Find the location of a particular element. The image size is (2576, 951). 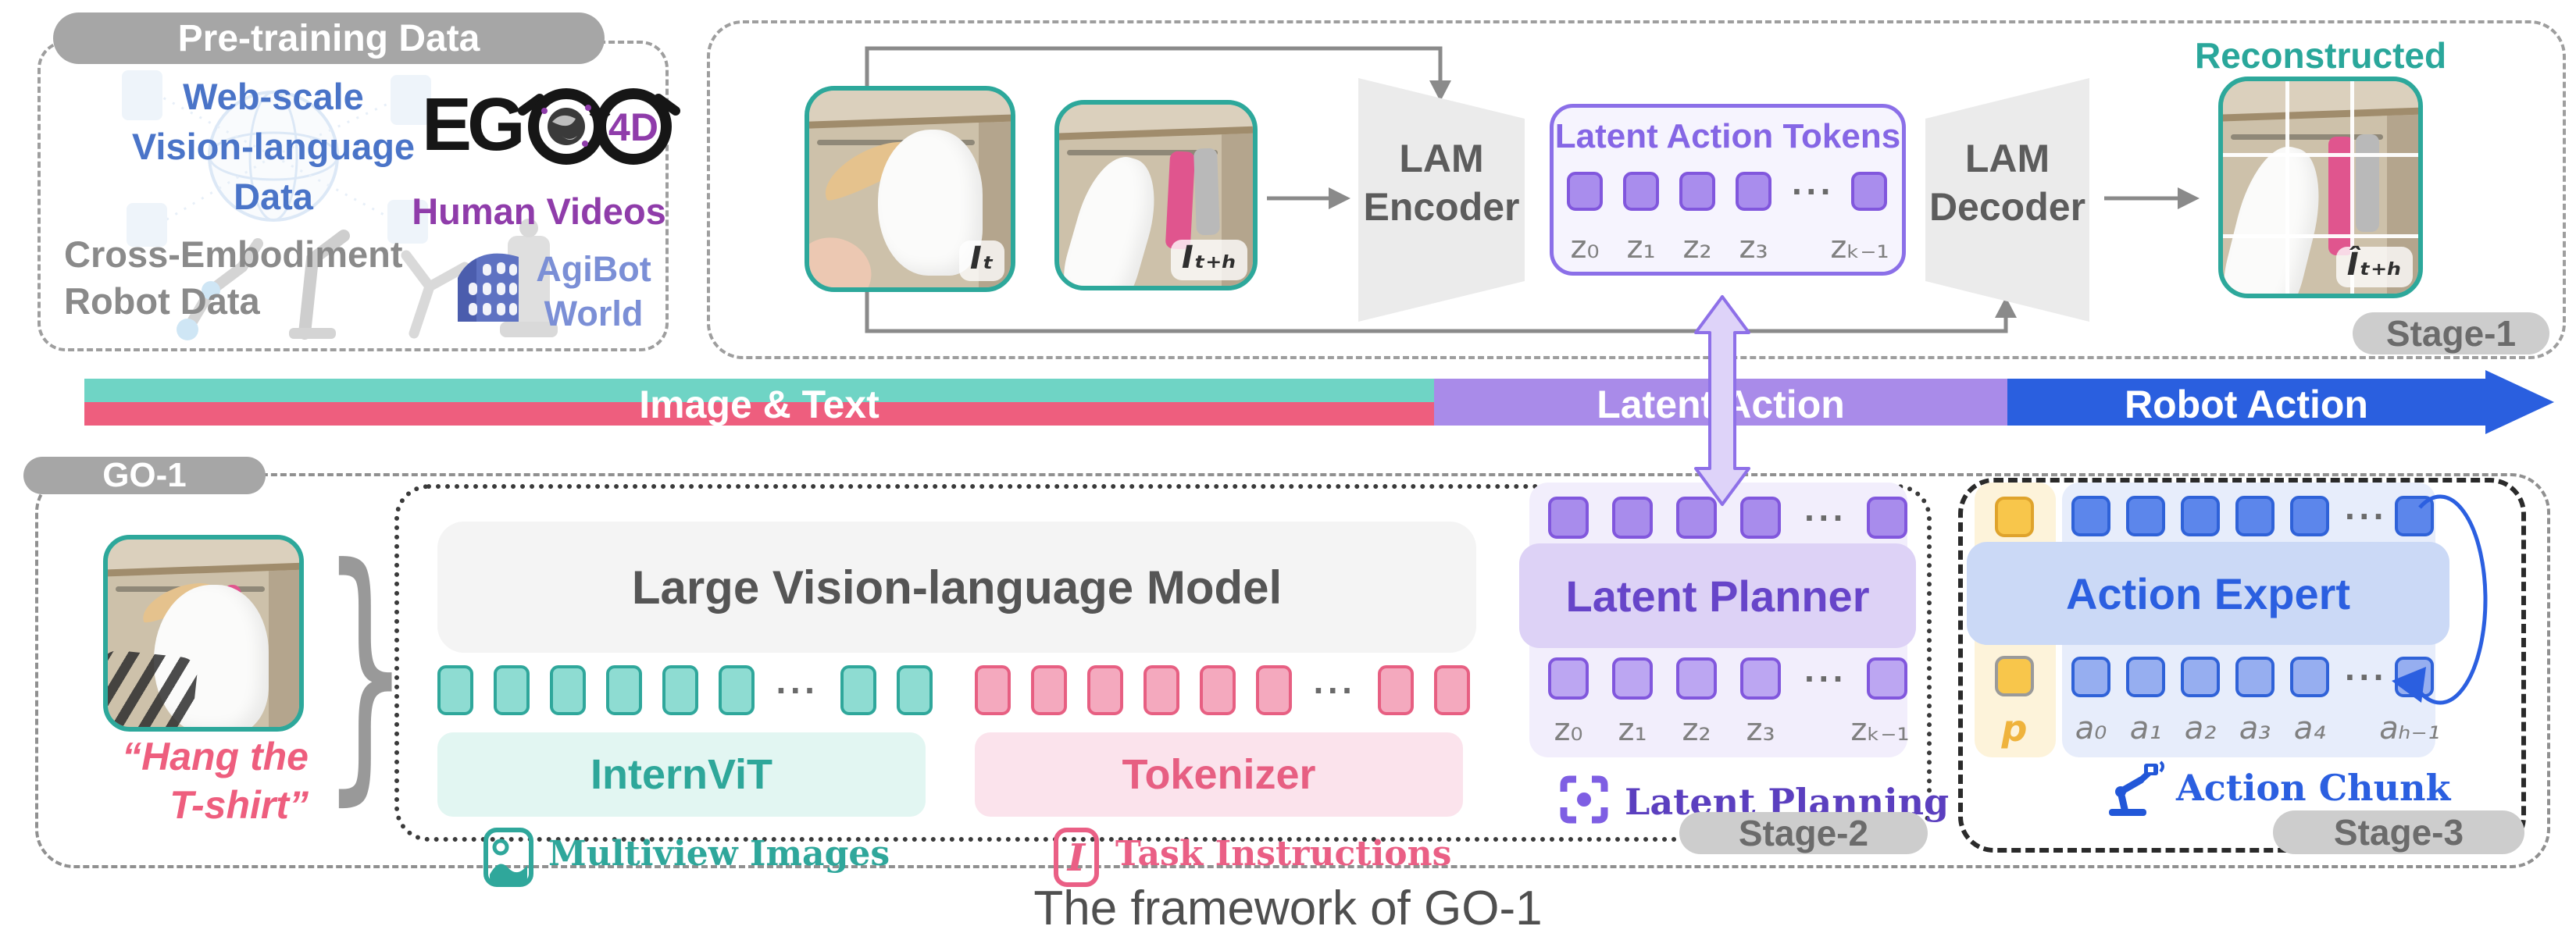

ego4d-text: EG is located at coordinates (474, 125).